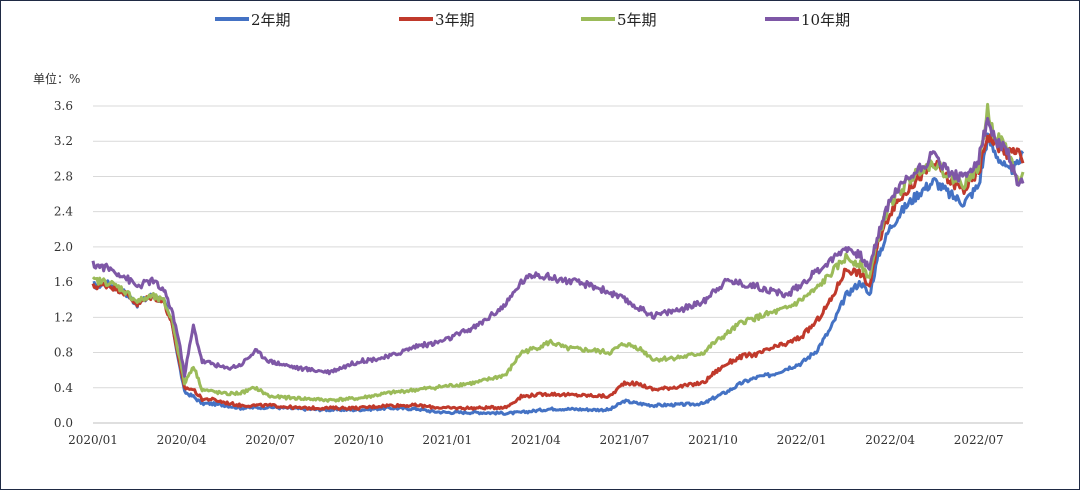  What do you see at coordinates (455, 20) in the screenshot?
I see `legend-label: 3年期` at bounding box center [455, 20].